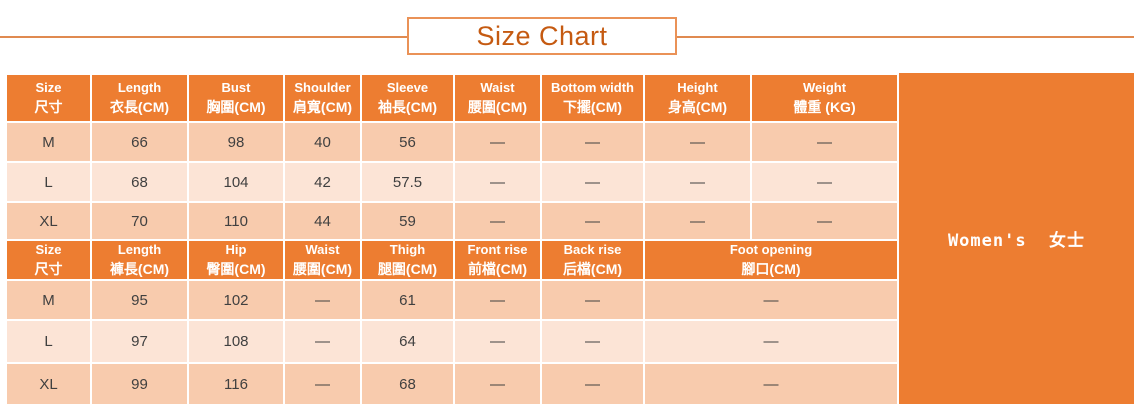 The height and width of the screenshot is (406, 1134). I want to click on header-zh: 體重 (KG), so click(824, 107).